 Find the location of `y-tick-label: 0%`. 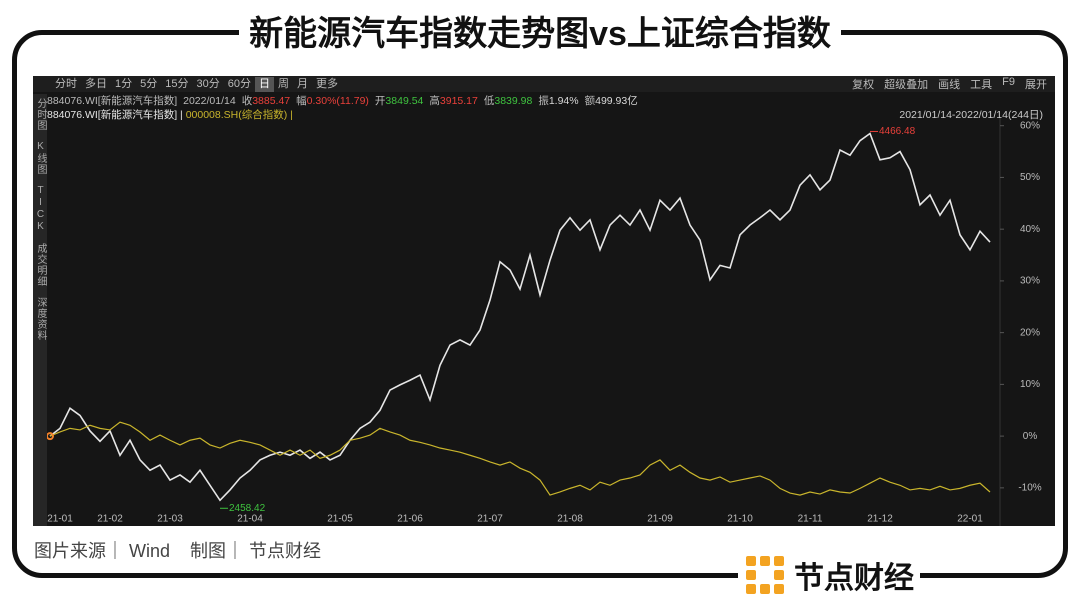

y-tick-label: 0% is located at coordinates (1030, 436).